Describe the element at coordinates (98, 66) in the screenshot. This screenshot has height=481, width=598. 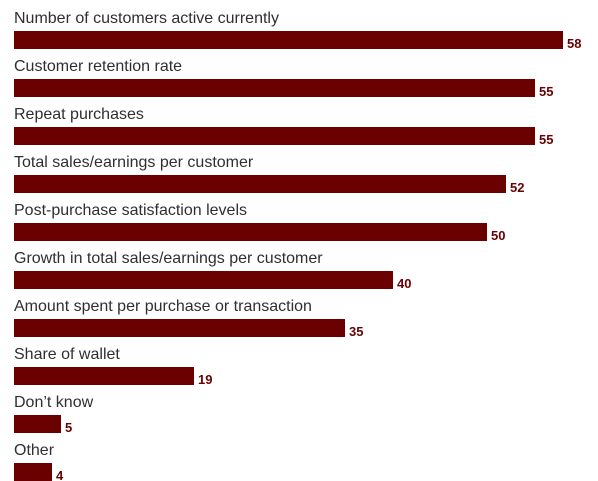
I see `category-label: Customer retention rate` at that location.